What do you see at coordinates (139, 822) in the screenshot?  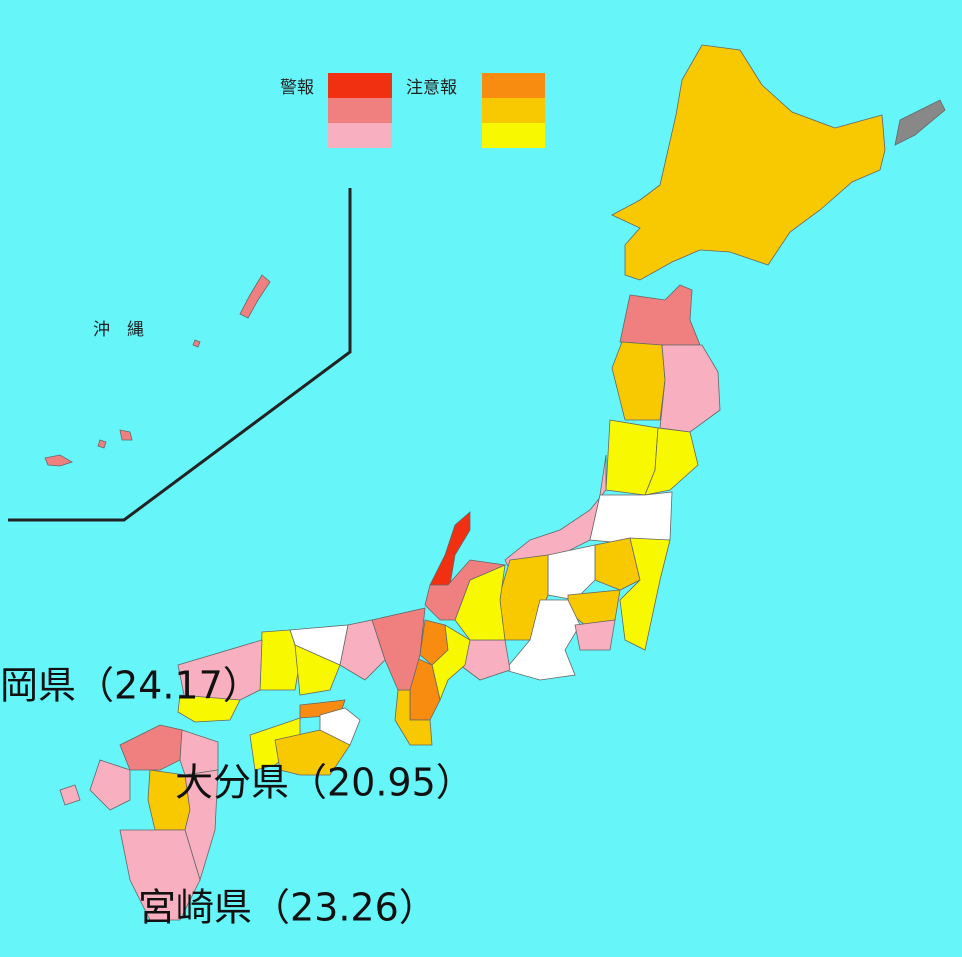 I see `kyushu` at bounding box center [139, 822].